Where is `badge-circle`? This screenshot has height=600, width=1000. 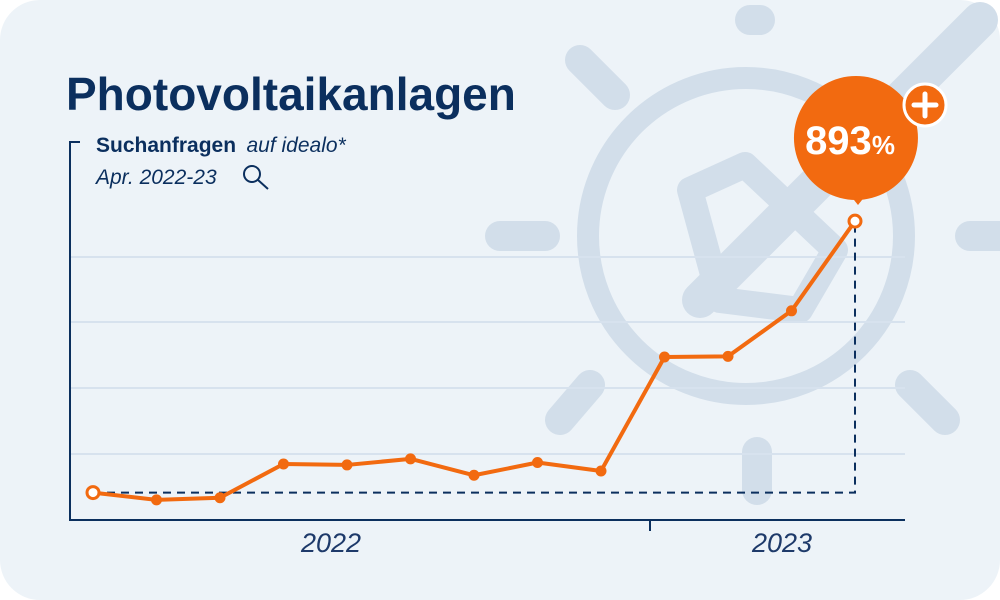 badge-circle is located at coordinates (855, 138).